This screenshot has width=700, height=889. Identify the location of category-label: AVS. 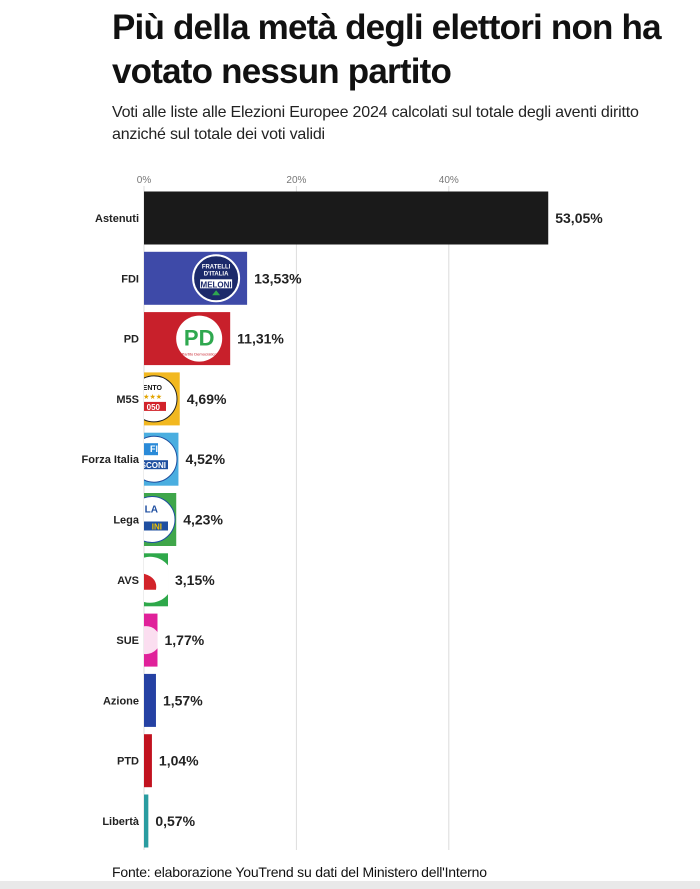
(128, 581).